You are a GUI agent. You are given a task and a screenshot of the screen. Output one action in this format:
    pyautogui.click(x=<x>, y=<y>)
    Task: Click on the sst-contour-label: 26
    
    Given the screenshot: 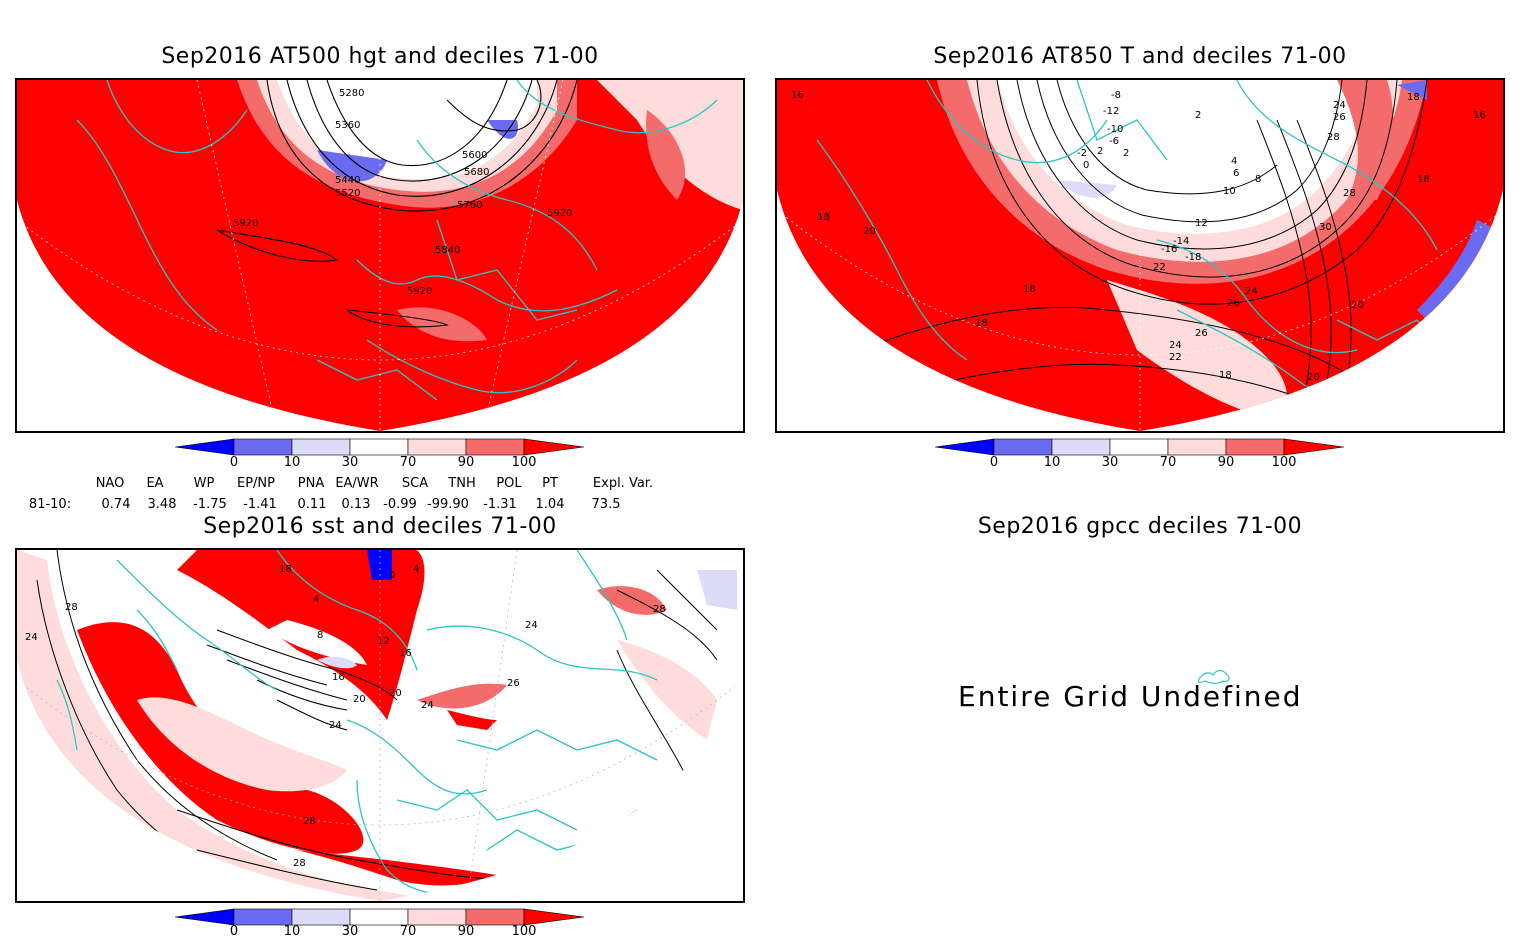 What is the action you would take?
    pyautogui.click(x=513, y=683)
    